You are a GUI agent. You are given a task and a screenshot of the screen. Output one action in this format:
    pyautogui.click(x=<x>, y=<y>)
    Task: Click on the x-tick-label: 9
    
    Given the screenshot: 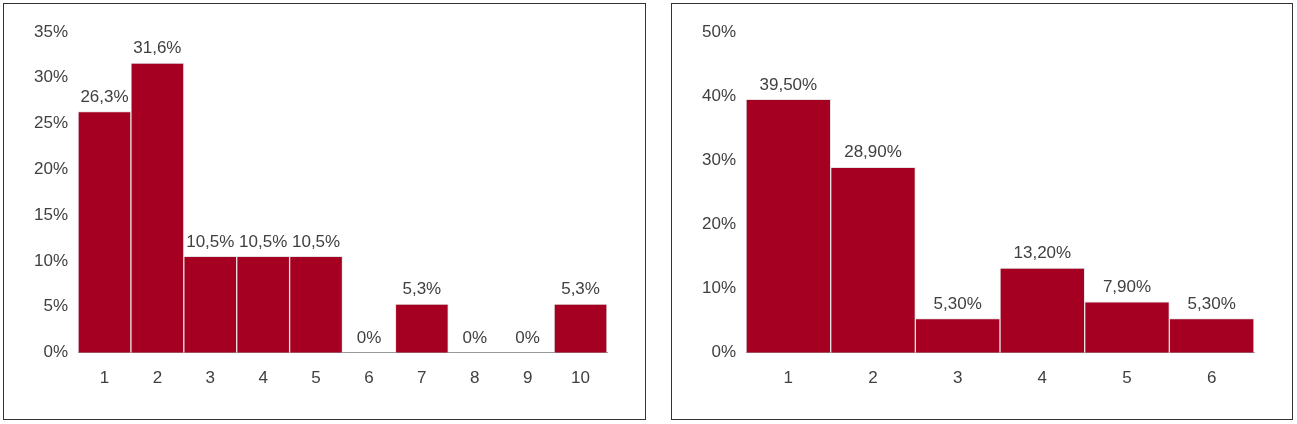 What is the action you would take?
    pyautogui.click(x=527, y=378)
    